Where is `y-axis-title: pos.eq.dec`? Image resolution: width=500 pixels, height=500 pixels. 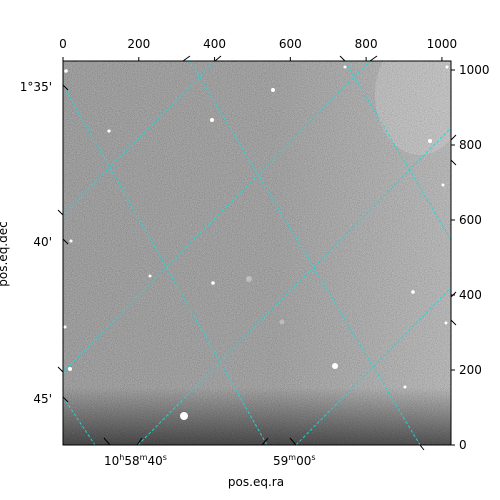
y-axis-title: pos.eq.dec is located at coordinates (5, 253).